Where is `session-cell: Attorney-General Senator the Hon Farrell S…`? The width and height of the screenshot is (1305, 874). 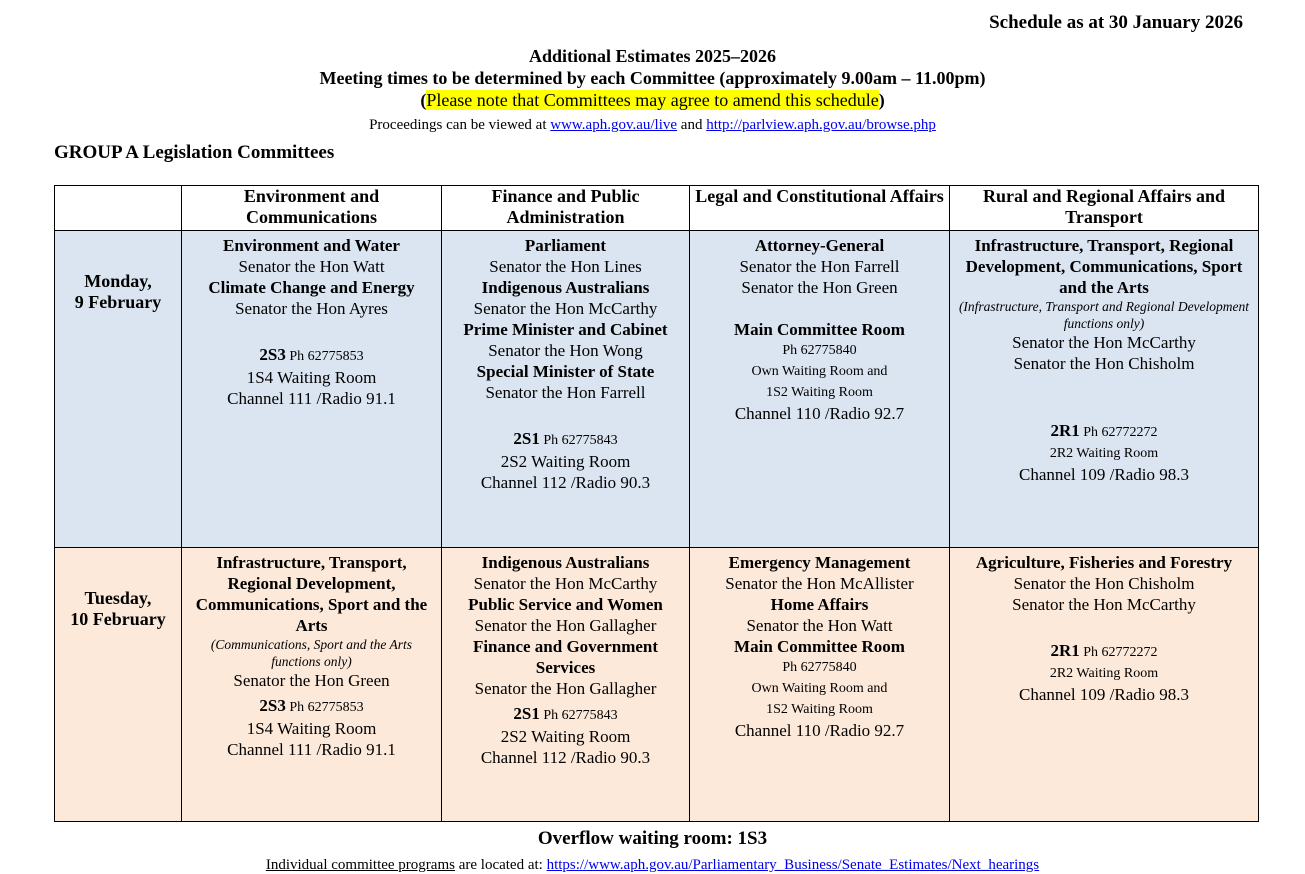 session-cell: Attorney-General Senator the Hon Farrell S… is located at coordinates (819, 389).